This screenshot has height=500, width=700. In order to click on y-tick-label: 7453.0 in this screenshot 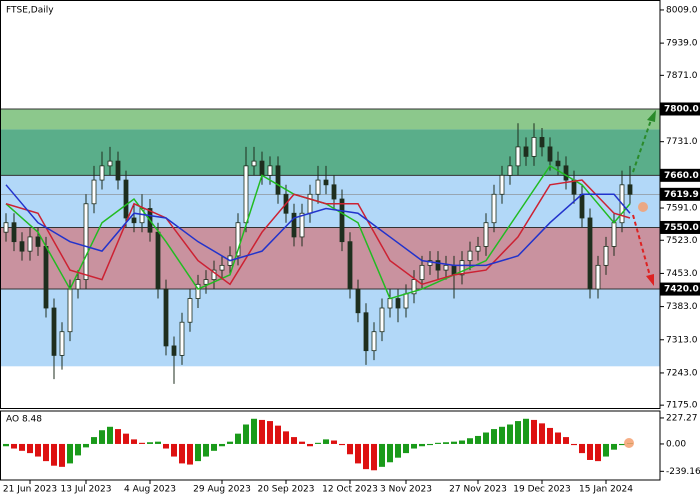, I will do `click(682, 274)`.